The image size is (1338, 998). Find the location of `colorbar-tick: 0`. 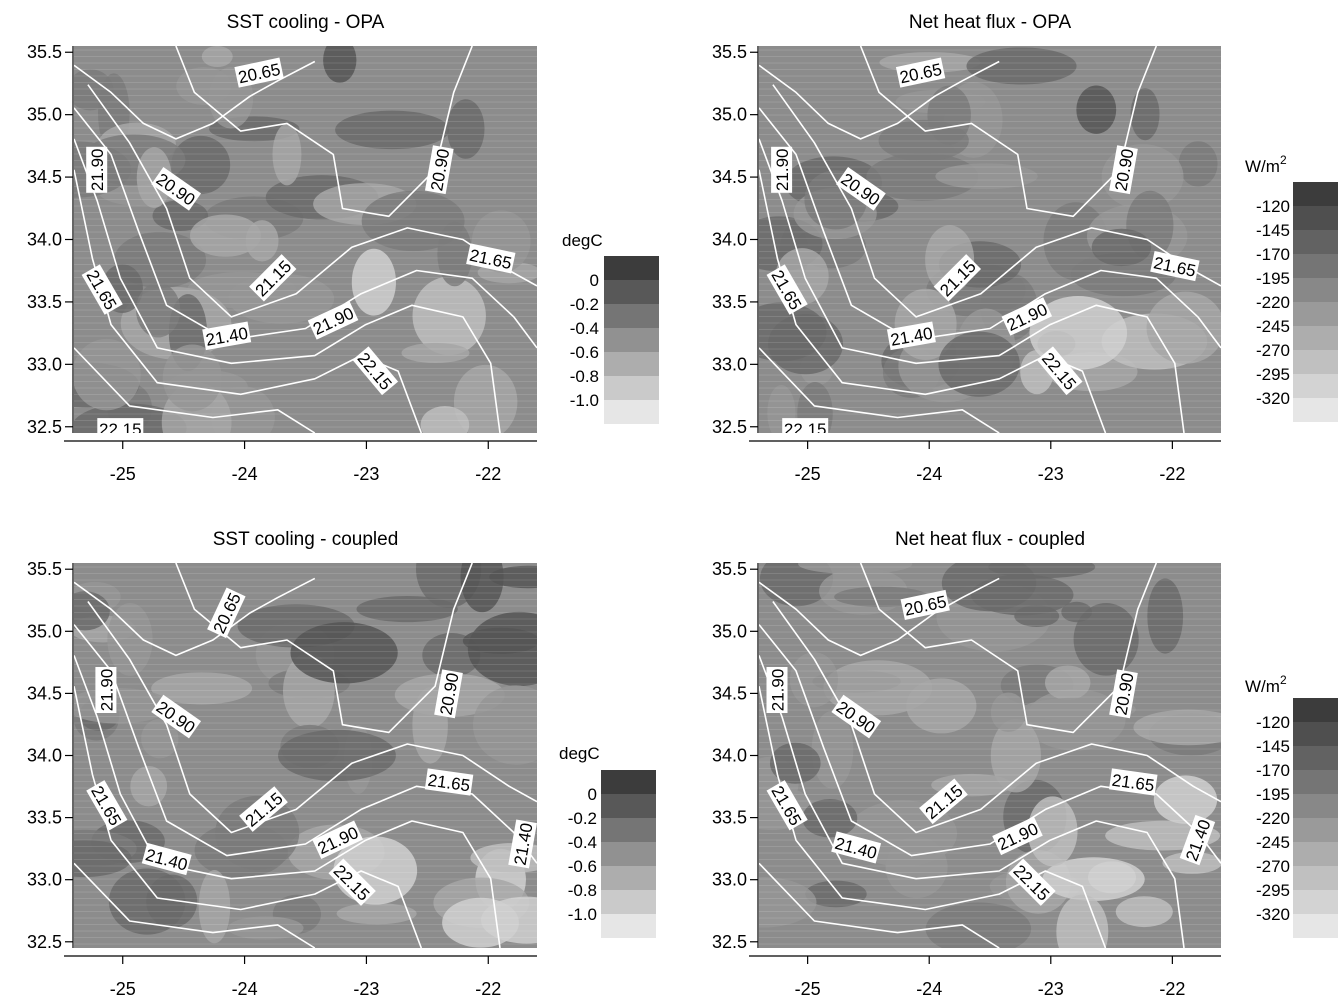

colorbar-tick: 0 is located at coordinates (592, 794).